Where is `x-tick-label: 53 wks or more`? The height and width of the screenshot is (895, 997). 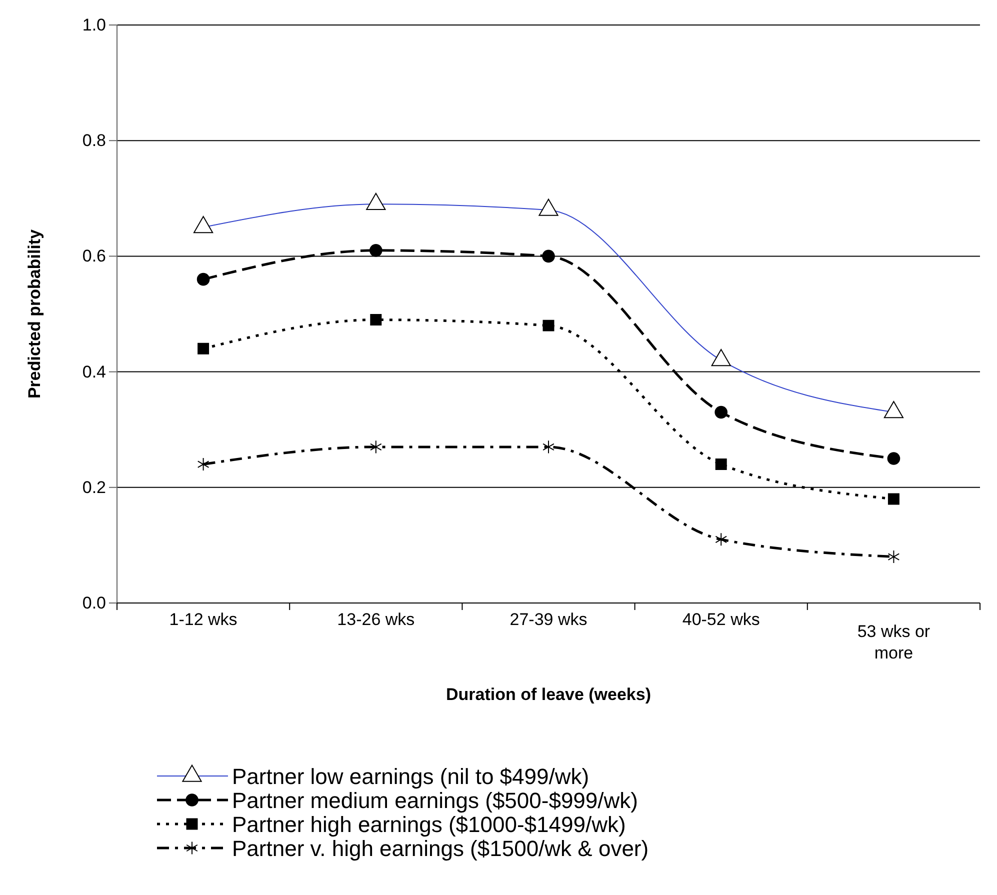 x-tick-label: 53 wks or more is located at coordinates (893, 642).